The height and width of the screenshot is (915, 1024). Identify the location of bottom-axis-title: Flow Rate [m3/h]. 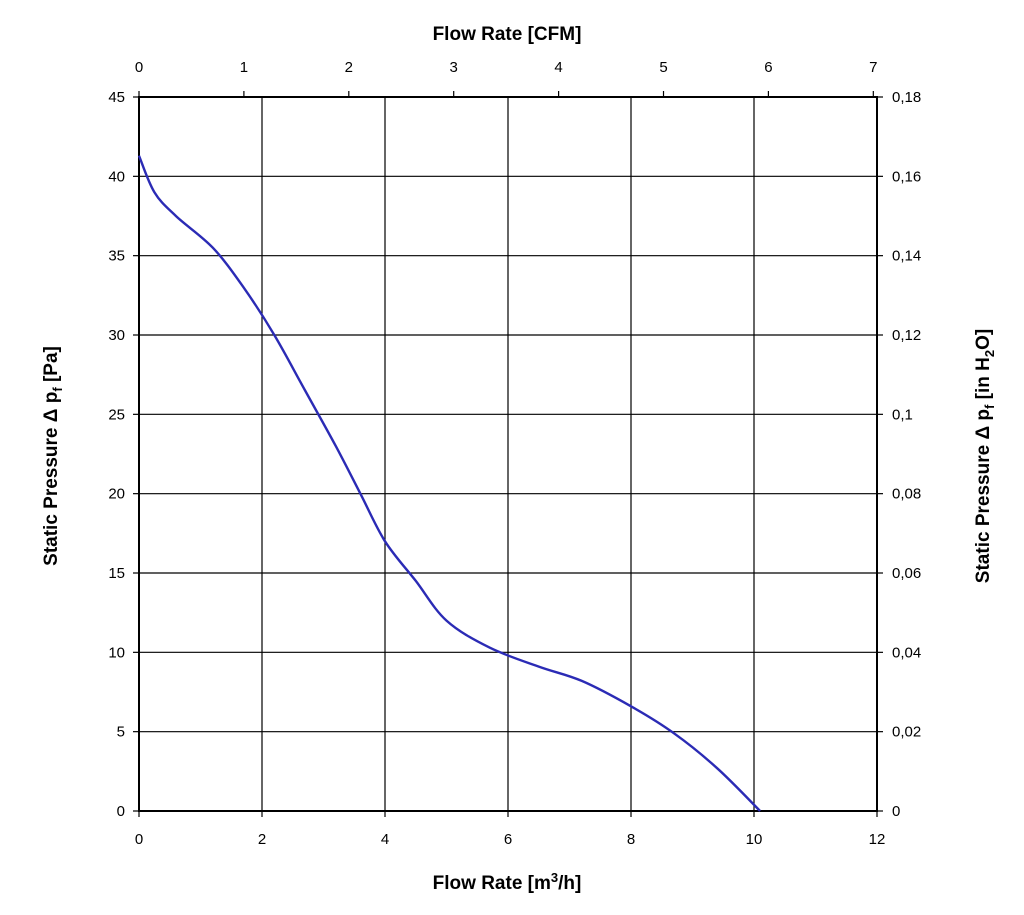
(507, 882).